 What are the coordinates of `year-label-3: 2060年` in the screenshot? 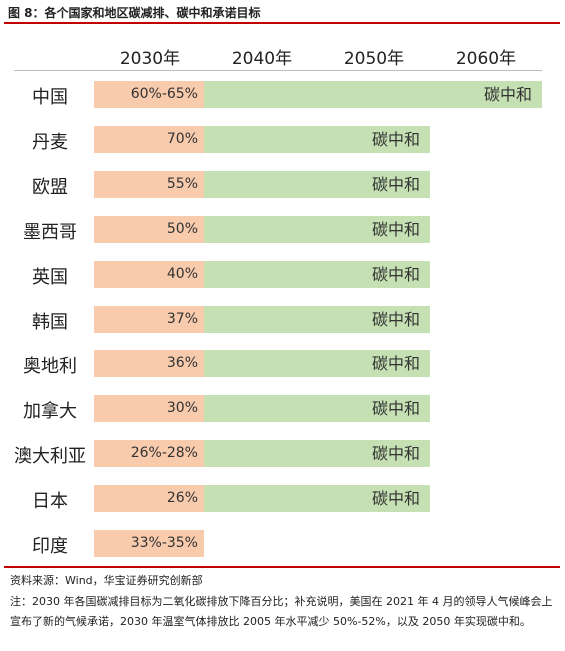 It's located at (486, 59).